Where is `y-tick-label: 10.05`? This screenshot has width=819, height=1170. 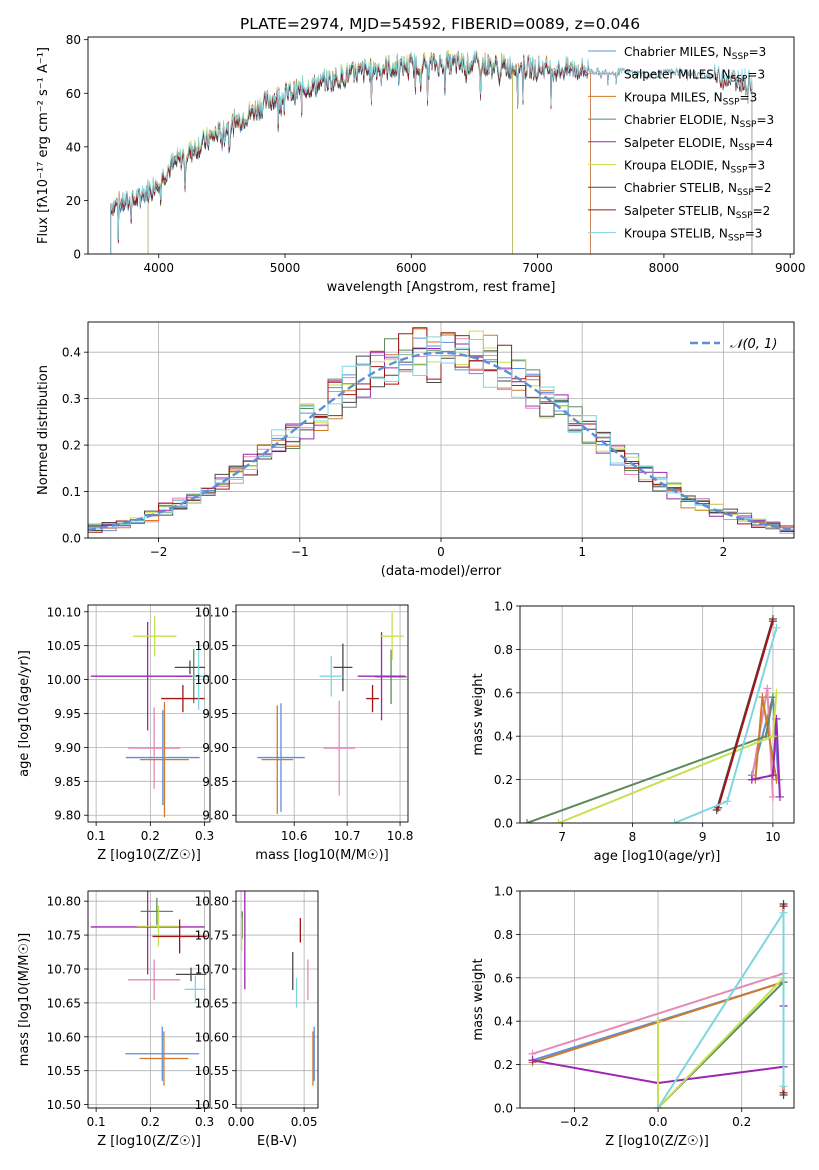
y-tick-label: 10.05 is located at coordinates (64, 646).